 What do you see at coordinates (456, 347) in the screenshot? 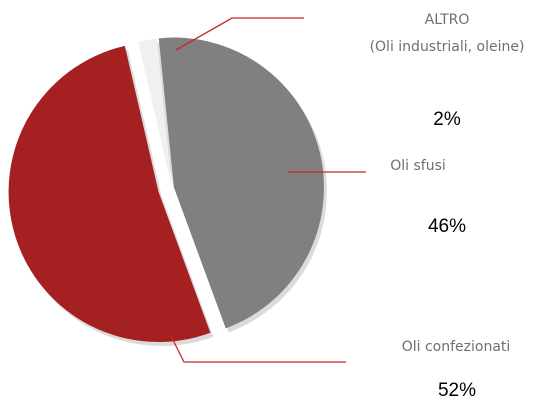
I see `label-oli-confezionati: Oli confezionati` at bounding box center [456, 347].